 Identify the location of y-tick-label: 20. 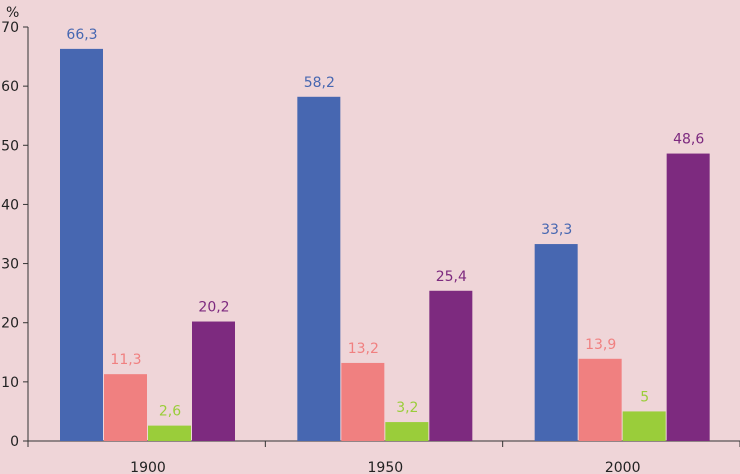
(10, 324).